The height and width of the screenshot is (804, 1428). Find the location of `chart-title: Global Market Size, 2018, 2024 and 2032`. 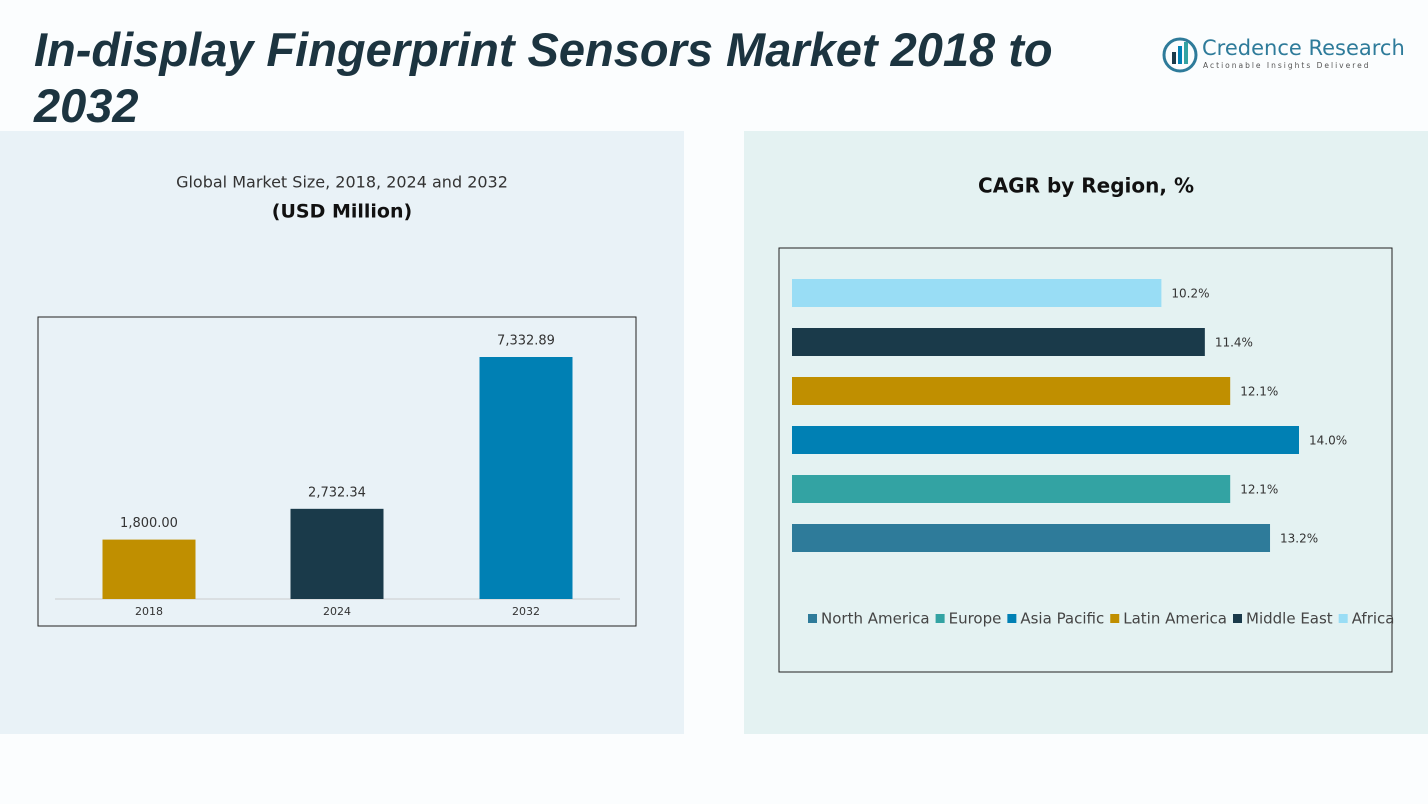

chart-title: Global Market Size, 2018, 2024 and 2032 is located at coordinates (342, 182).